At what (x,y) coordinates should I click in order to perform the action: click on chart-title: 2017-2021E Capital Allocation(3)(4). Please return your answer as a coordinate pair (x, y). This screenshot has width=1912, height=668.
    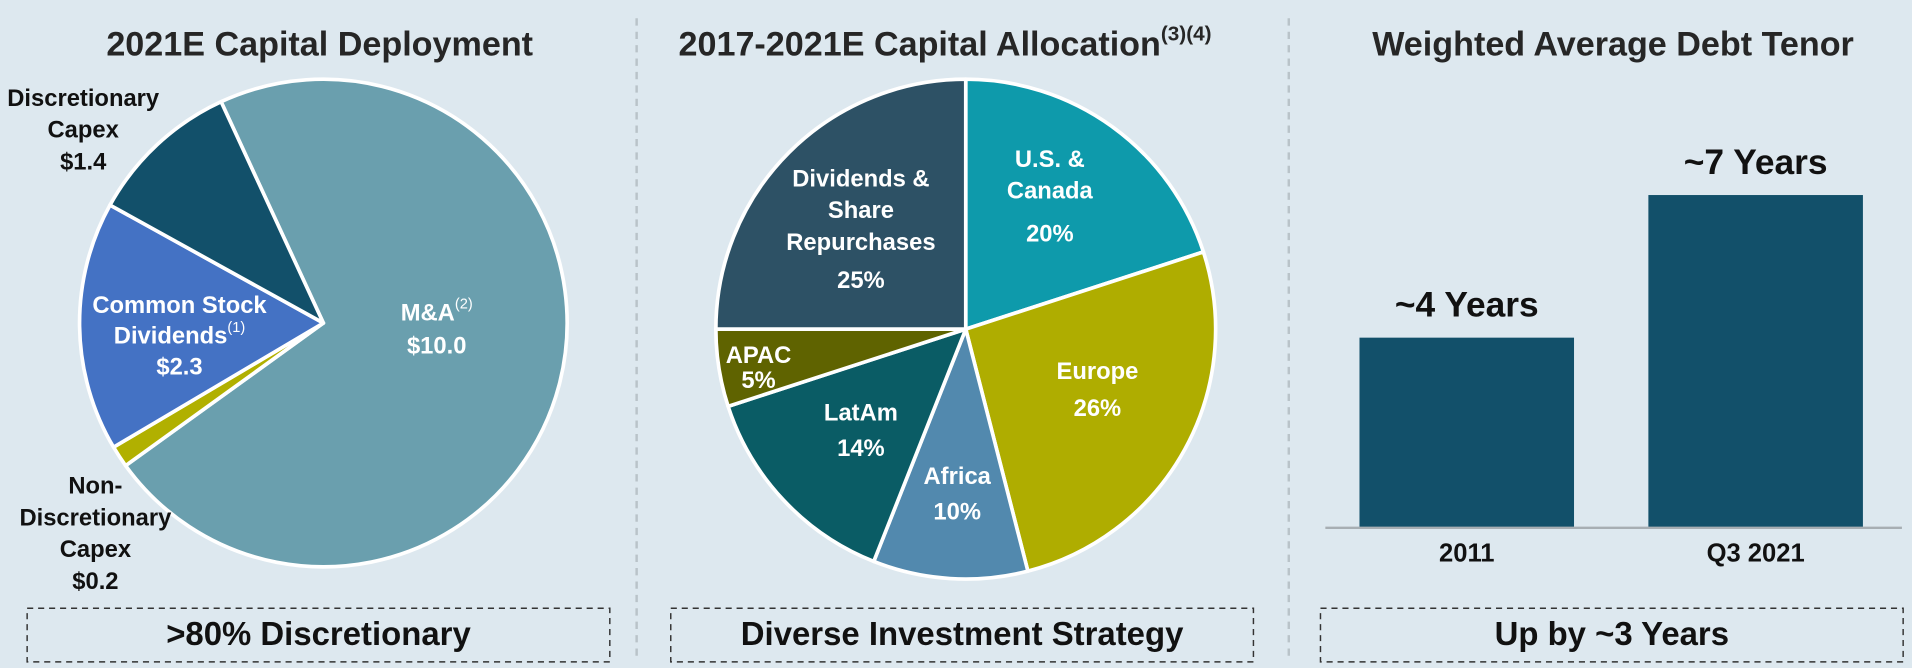
    Looking at the image, I should click on (945, 43).